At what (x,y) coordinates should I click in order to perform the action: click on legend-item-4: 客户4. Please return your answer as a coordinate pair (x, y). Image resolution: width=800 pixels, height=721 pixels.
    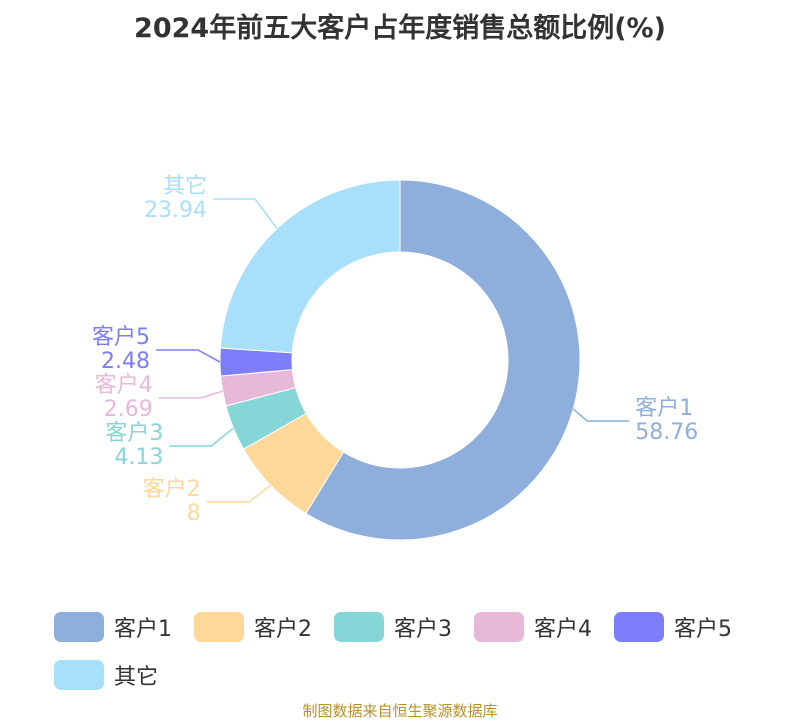
    Looking at the image, I should click on (533, 627).